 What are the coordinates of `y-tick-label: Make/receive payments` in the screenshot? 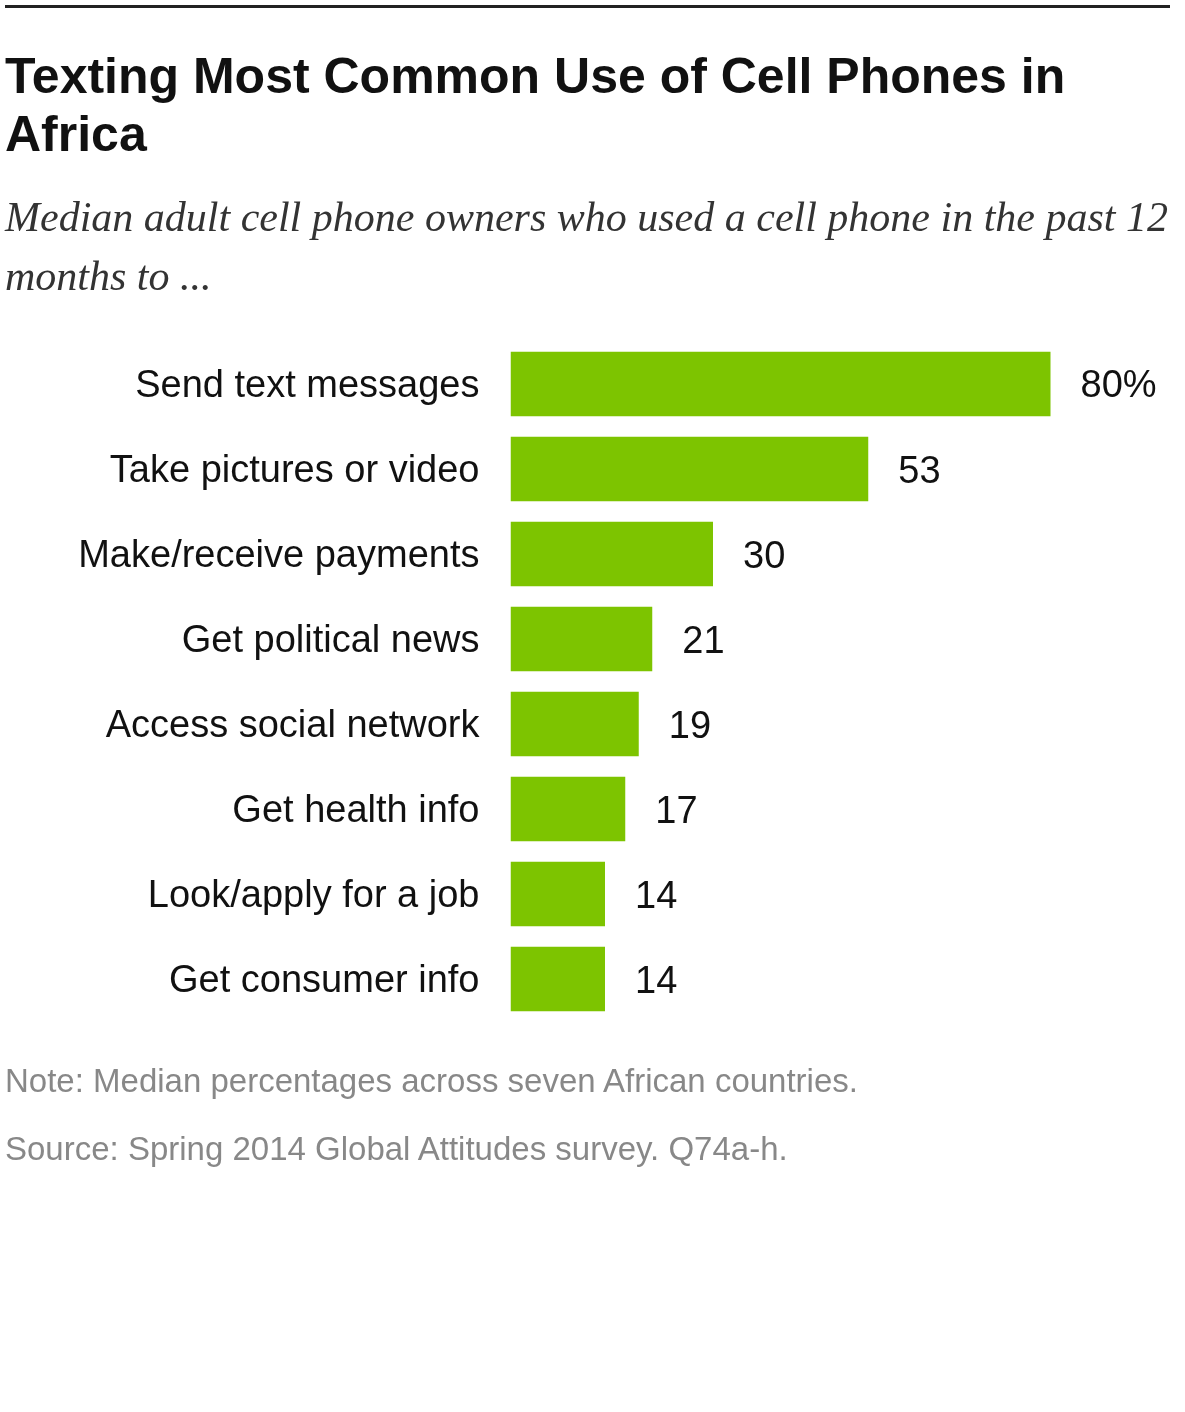 It's located at (279, 553).